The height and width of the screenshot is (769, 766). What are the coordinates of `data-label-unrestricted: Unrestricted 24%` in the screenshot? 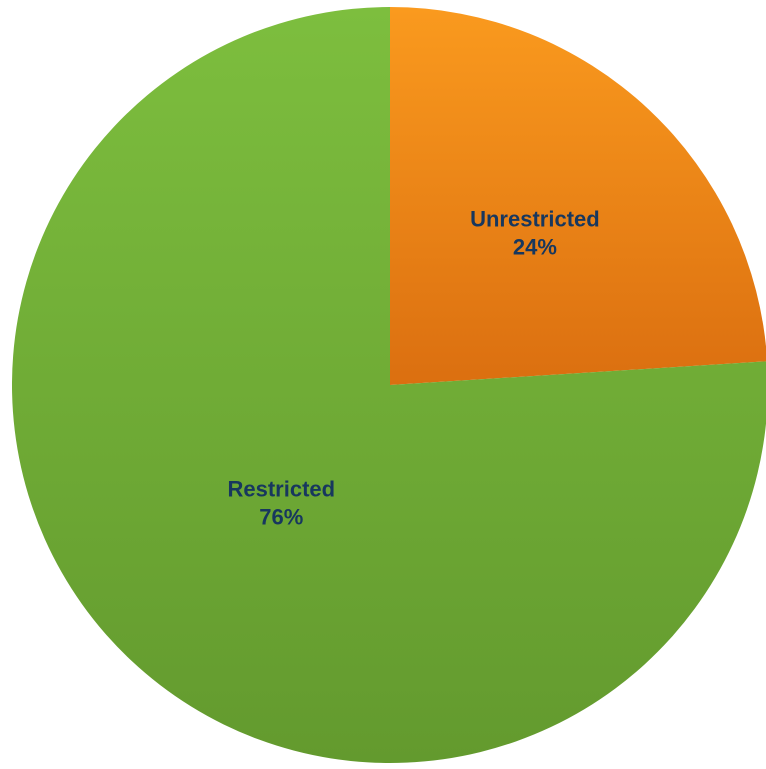 It's located at (535, 233).